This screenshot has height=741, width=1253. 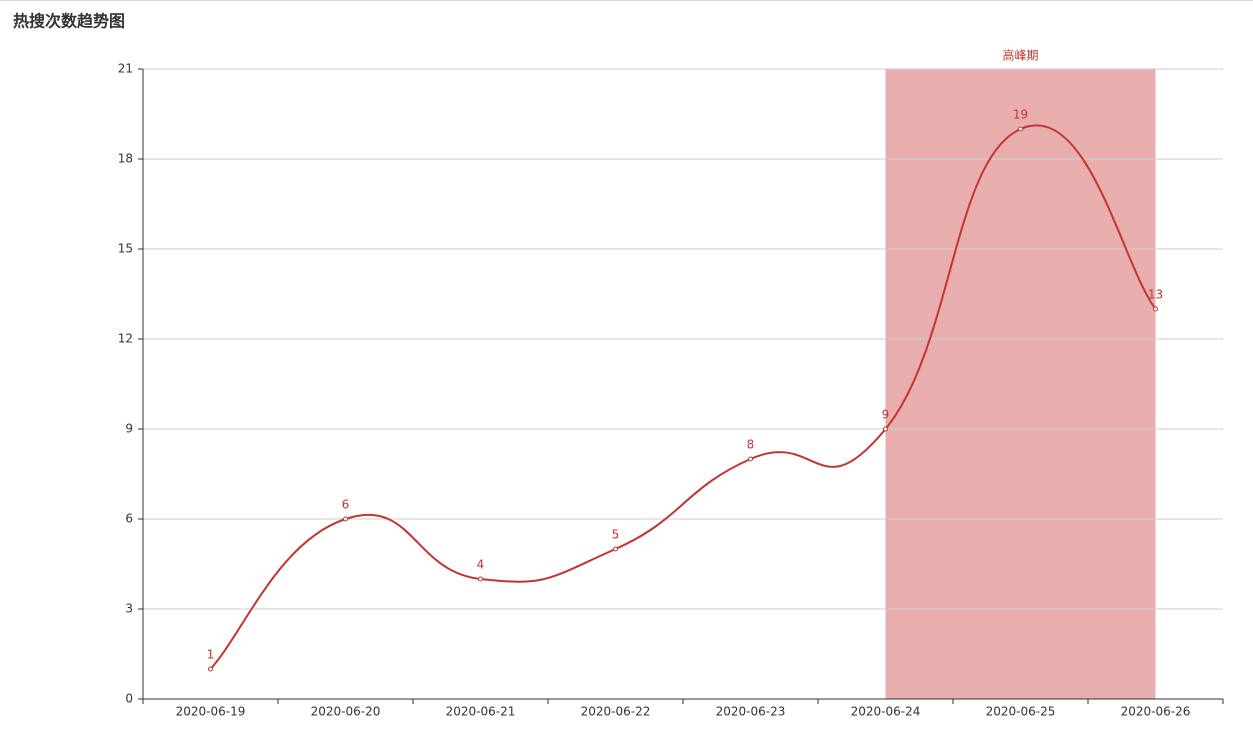 What do you see at coordinates (616, 712) in the screenshot?
I see `x-tick-label: 2020-06-22` at bounding box center [616, 712].